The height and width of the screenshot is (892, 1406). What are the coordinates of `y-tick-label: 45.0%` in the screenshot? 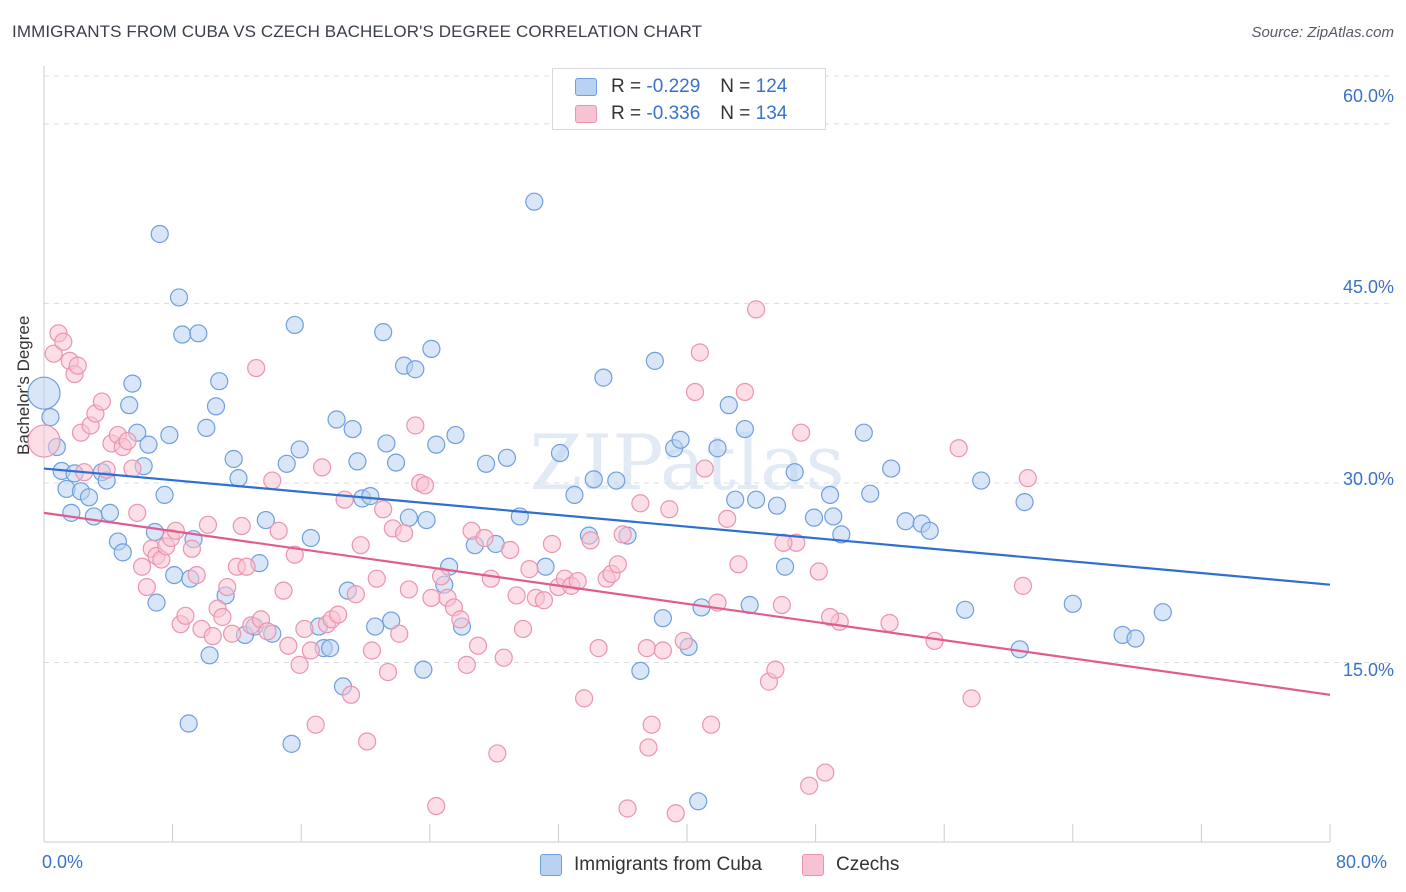 It's located at (1368, 287).